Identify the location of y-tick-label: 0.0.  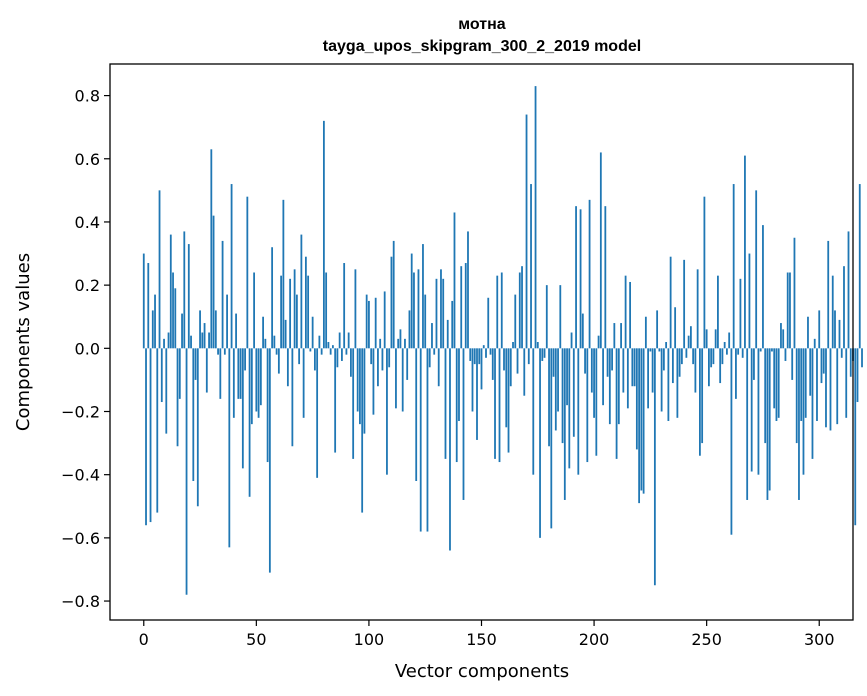
(87, 348).